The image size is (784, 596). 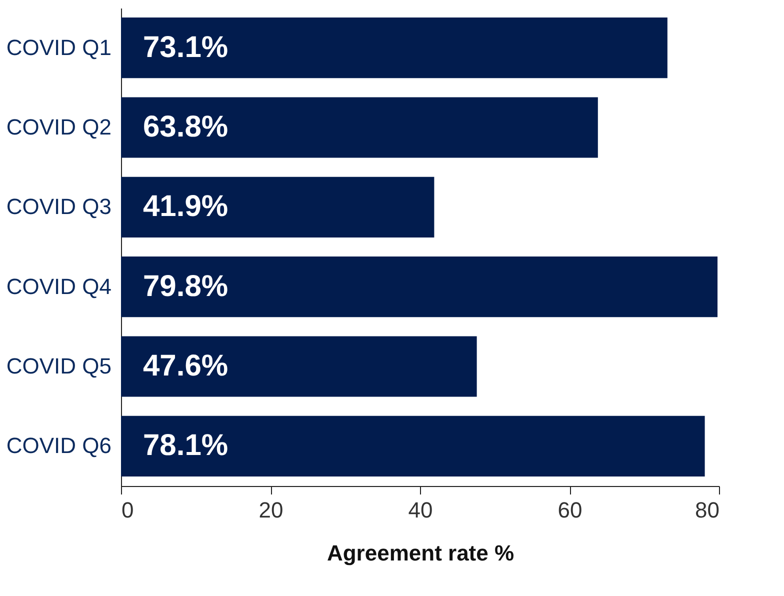 What do you see at coordinates (185, 286) in the screenshot?
I see `data-label: 79.8%` at bounding box center [185, 286].